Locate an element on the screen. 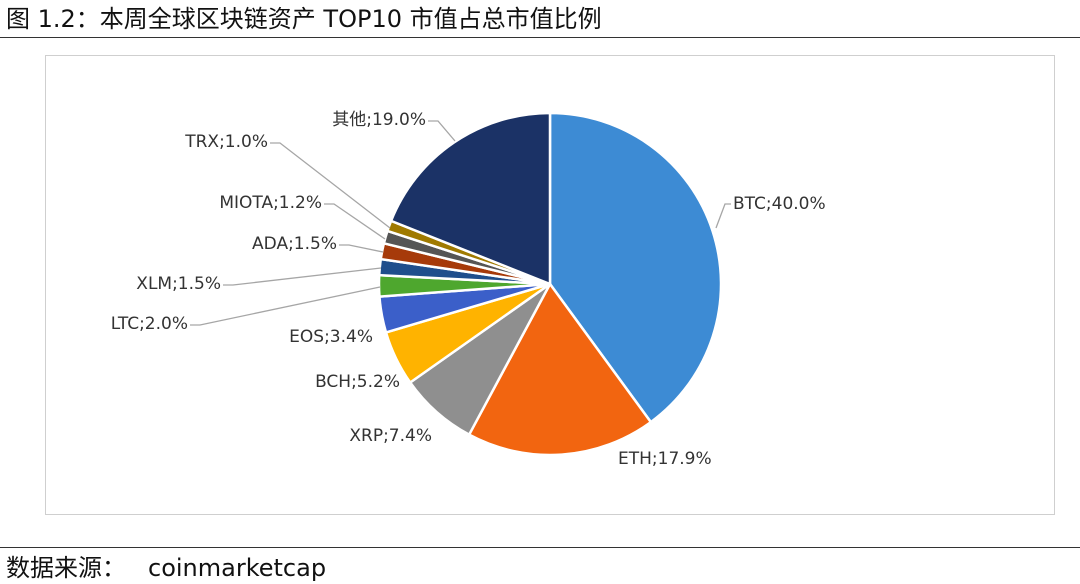 This screenshot has height=584, width=1080. slice-label-其他: 其他;19.0% is located at coordinates (379, 120).